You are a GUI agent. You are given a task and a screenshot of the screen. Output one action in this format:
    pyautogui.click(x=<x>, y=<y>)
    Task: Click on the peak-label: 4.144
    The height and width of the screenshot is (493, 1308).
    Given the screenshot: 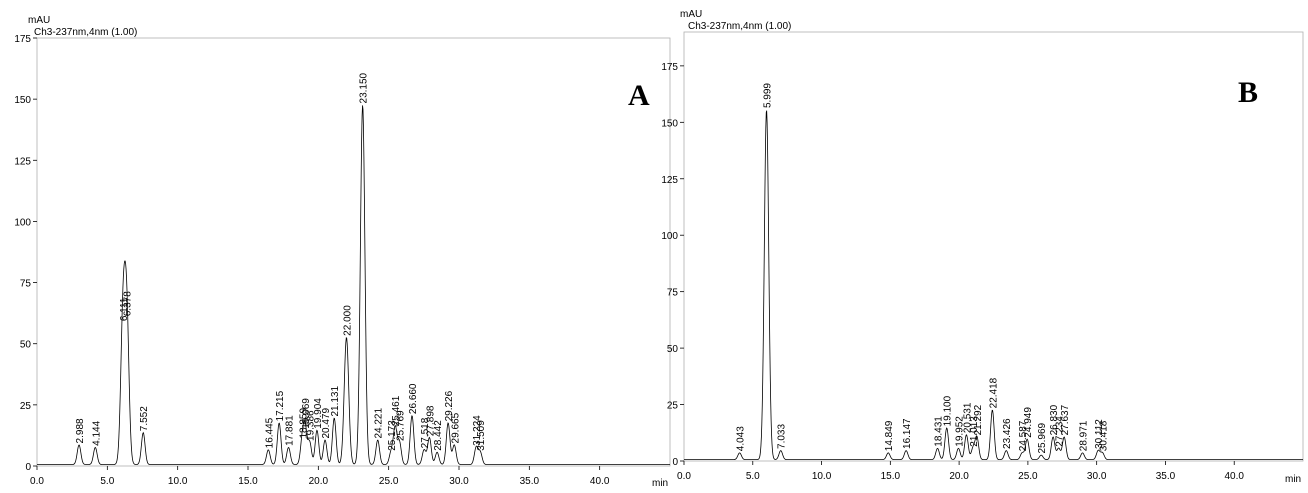 What is the action you would take?
    pyautogui.click(x=96, y=432)
    